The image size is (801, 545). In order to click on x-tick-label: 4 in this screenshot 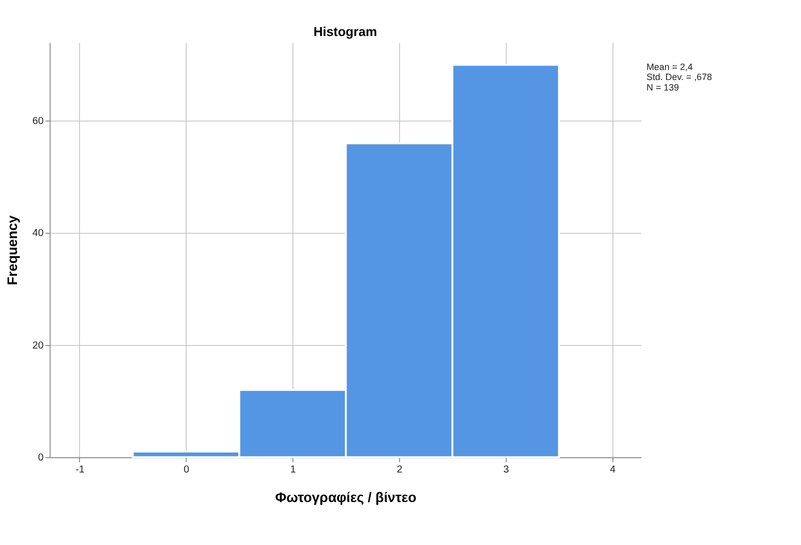, I will do `click(613, 470)`.